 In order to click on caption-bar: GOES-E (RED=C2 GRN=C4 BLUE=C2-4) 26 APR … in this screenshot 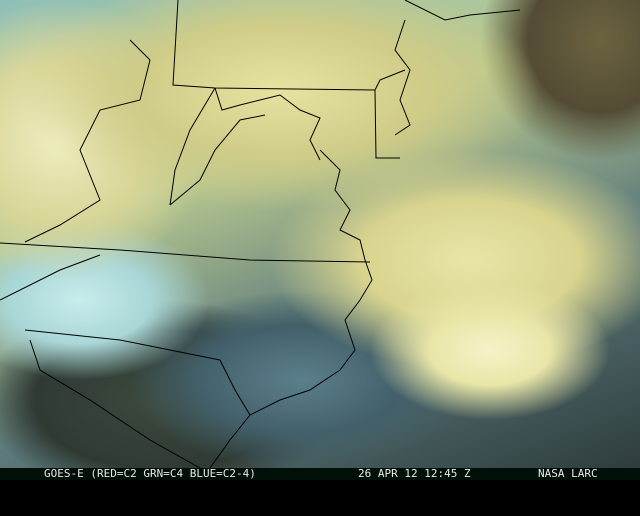, I will do `click(320, 474)`.